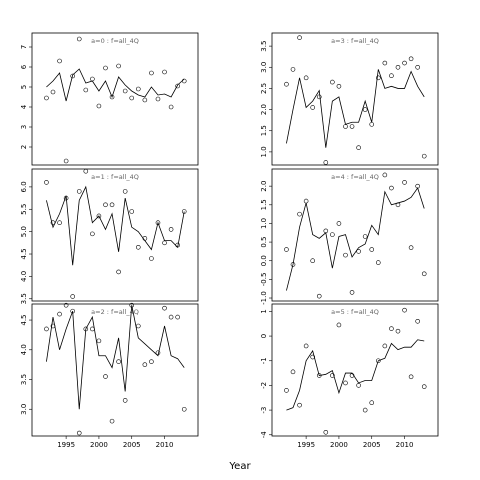 The width and height of the screenshot is (480, 480). What do you see at coordinates (24, 106) in the screenshot?
I see `y-tick-label: 4` at bounding box center [24, 106].